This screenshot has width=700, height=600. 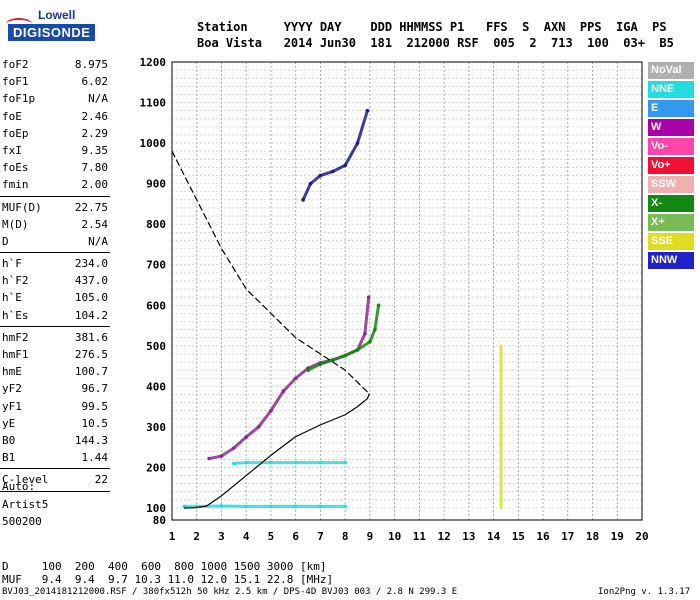 What do you see at coordinates (68, 388) in the screenshot?
I see `param-row-yf2: yF2 96.7` at bounding box center [68, 388].